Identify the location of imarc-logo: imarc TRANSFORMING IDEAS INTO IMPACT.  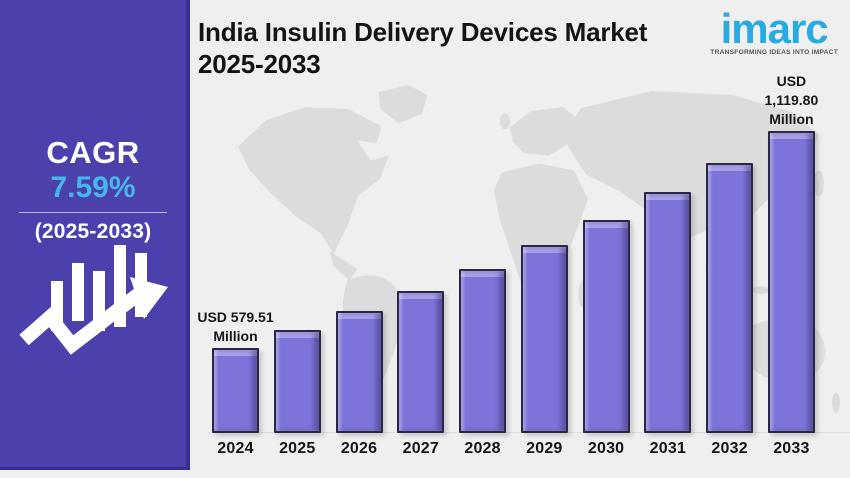
(774, 31).